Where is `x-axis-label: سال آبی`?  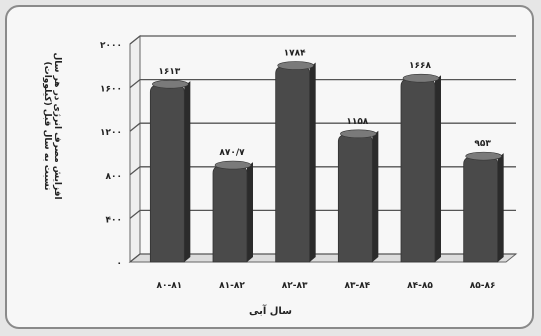 x-axis-label: سال آبی is located at coordinates (270, 311).